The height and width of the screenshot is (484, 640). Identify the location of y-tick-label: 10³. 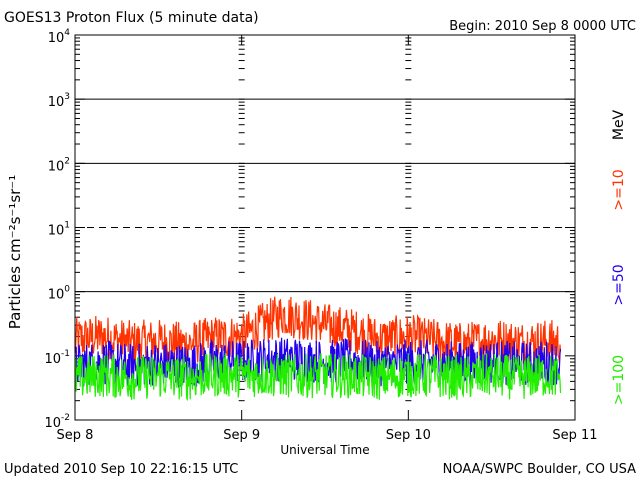
(59, 101).